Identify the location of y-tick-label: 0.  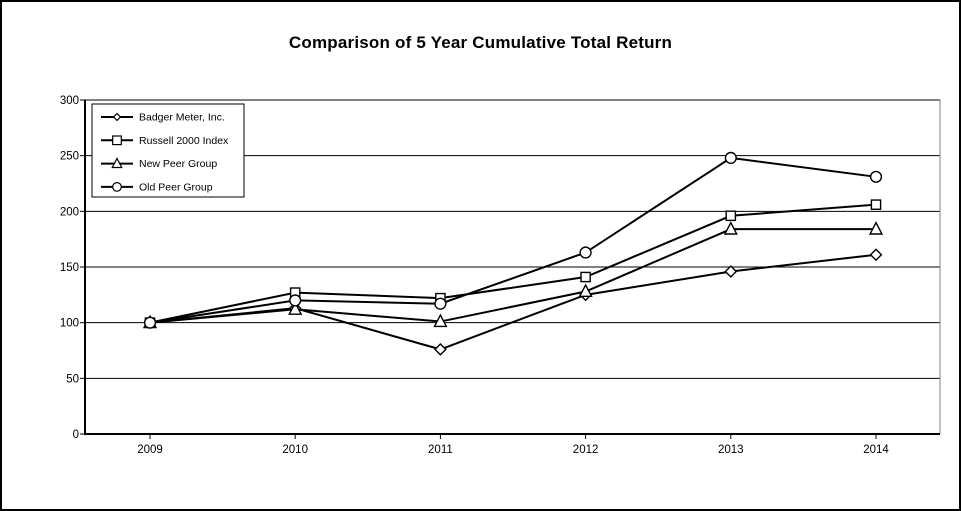
(76, 435).